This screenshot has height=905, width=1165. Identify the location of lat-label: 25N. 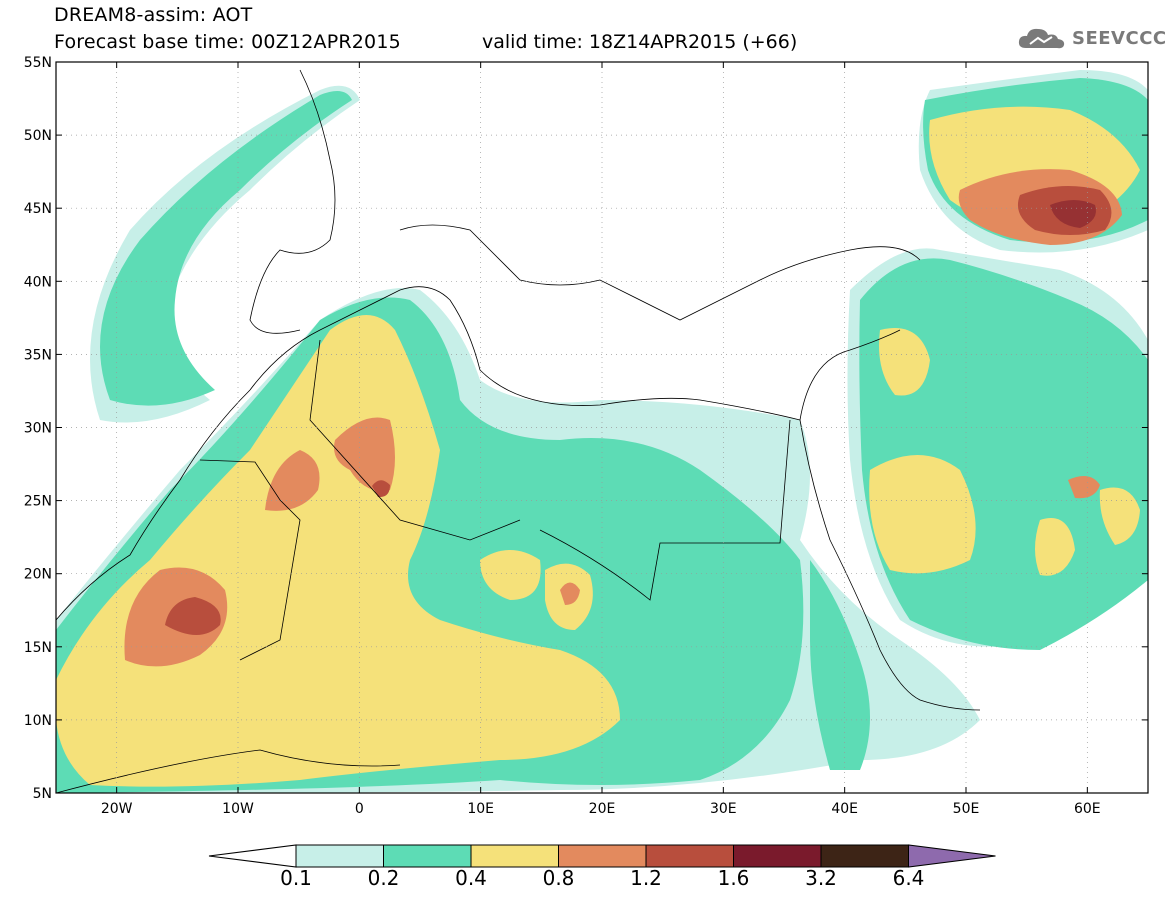
(38, 502).